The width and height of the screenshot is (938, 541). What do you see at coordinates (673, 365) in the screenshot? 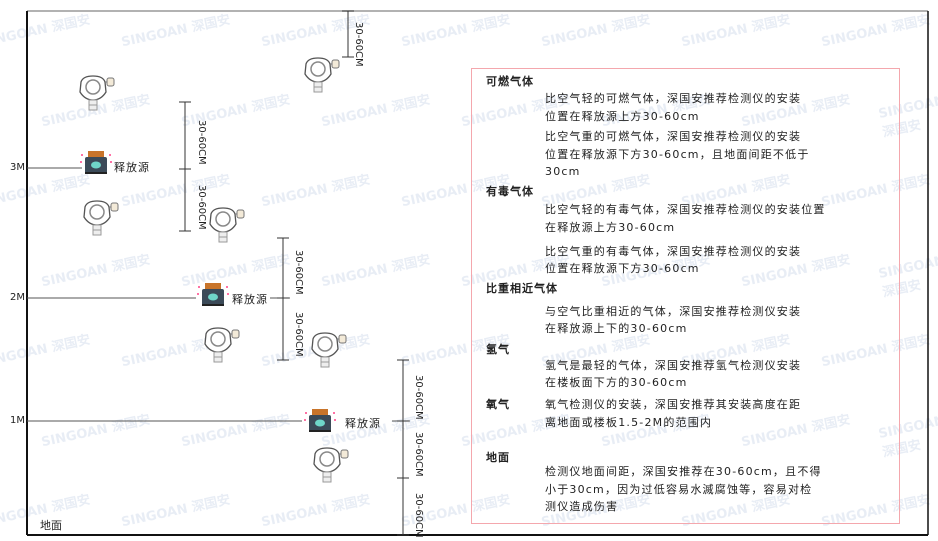
I see `note-line: 氢气是最轻的气体，深国安推荐氢气检测仪安装` at bounding box center [673, 365].